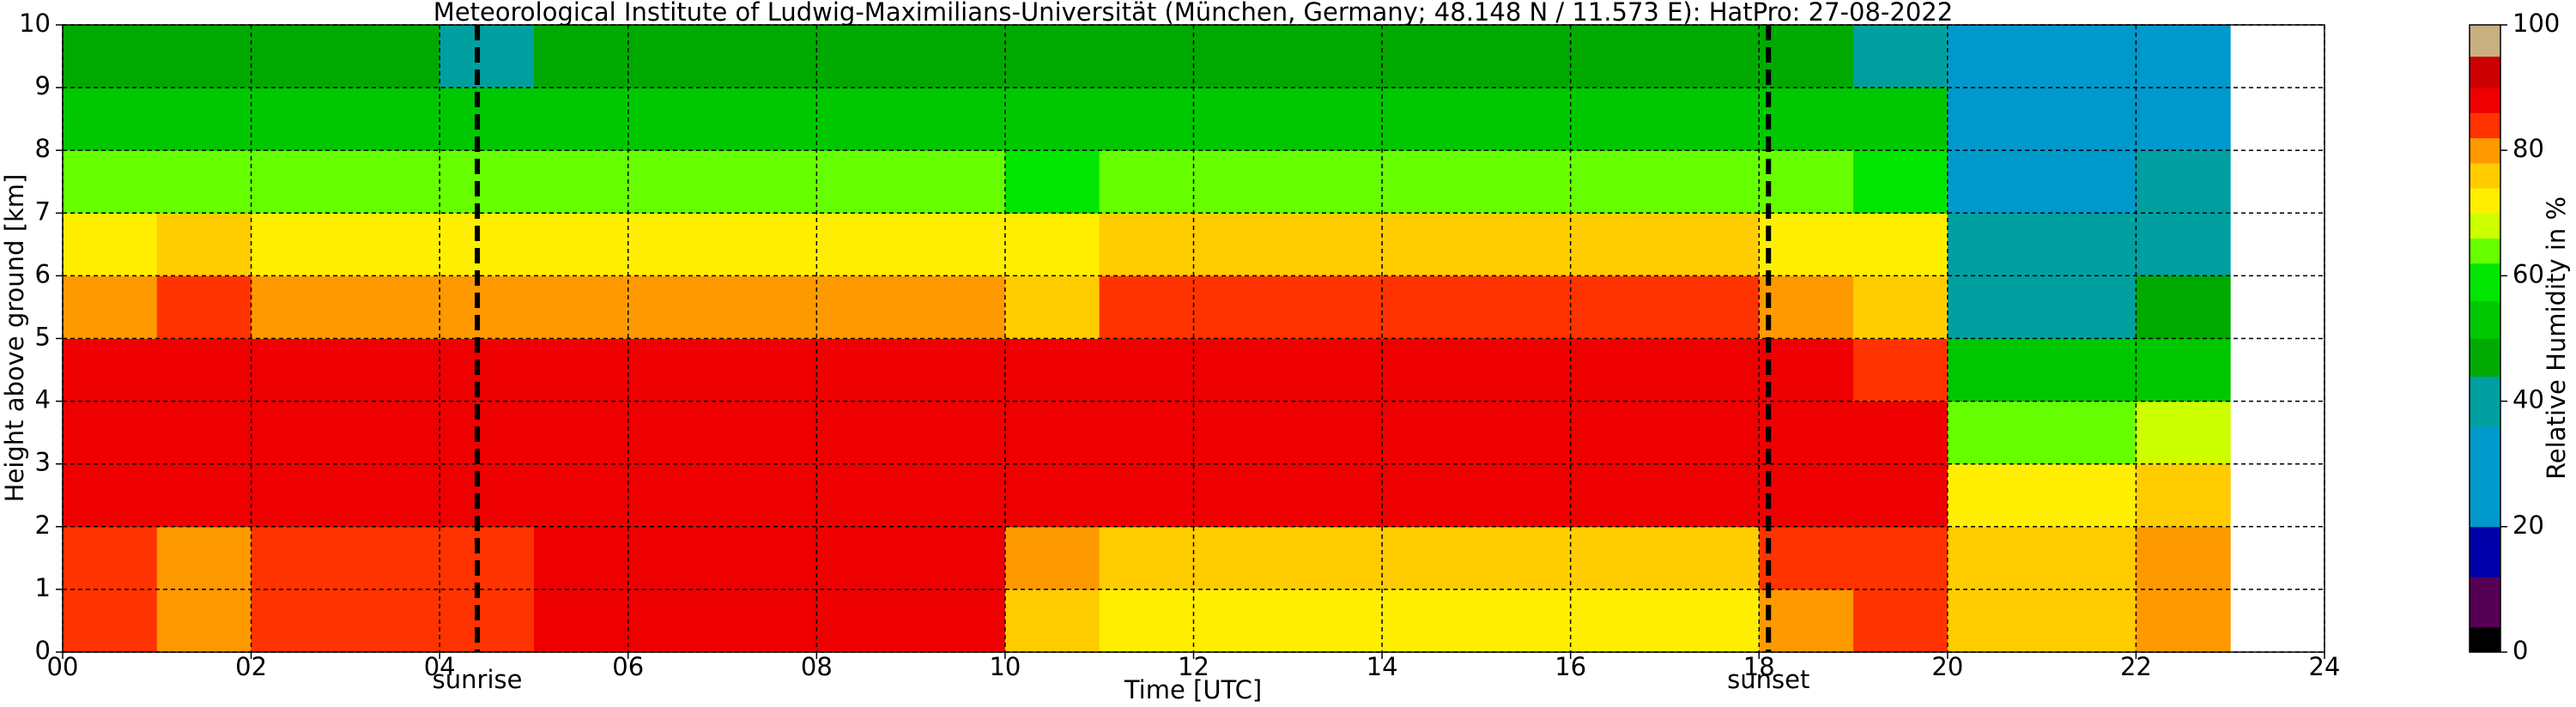 This screenshot has width=2576, height=707. I want to click on colorbar-frame, so click(2485, 338).